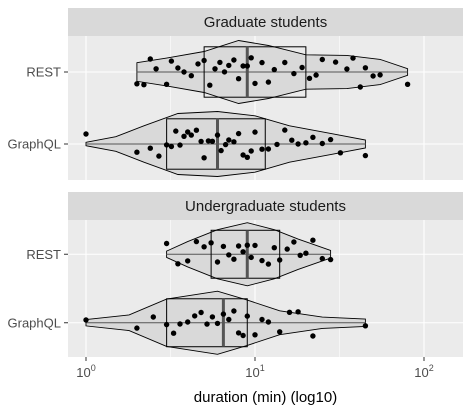 This screenshot has height=416, width=474. I want to click on y-tick-label: REST, so click(43, 72).